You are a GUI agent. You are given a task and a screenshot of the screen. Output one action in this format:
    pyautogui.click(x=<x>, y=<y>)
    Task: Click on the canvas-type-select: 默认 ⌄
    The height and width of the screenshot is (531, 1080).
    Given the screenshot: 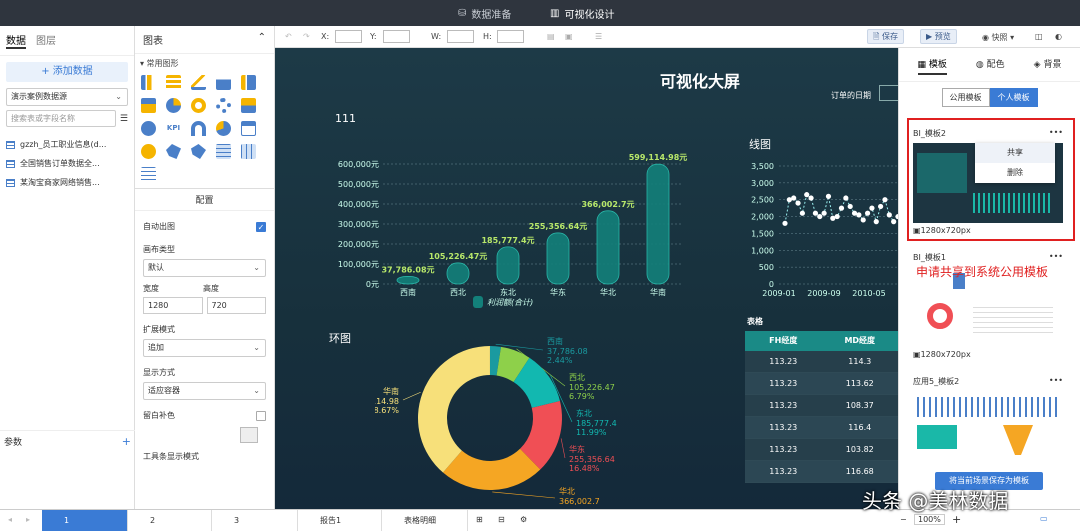 What is the action you would take?
    pyautogui.click(x=204, y=268)
    